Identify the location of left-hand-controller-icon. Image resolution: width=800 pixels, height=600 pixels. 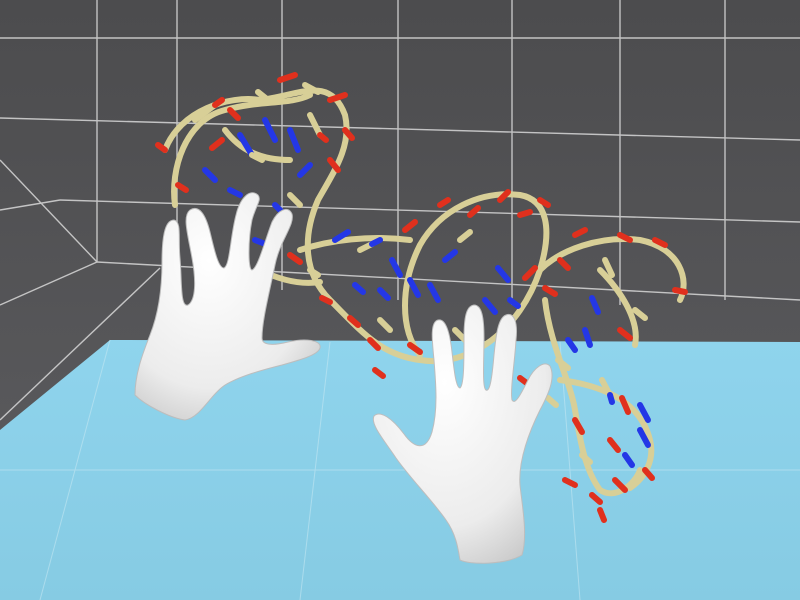
(227, 306).